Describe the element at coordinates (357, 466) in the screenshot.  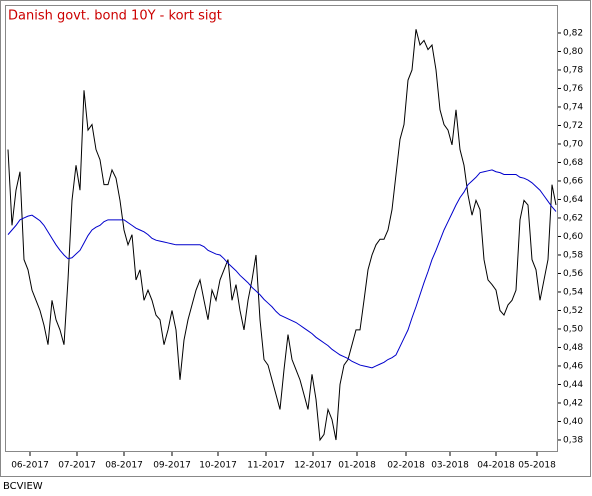
I see `x-tick-label: 01-2018` at that location.